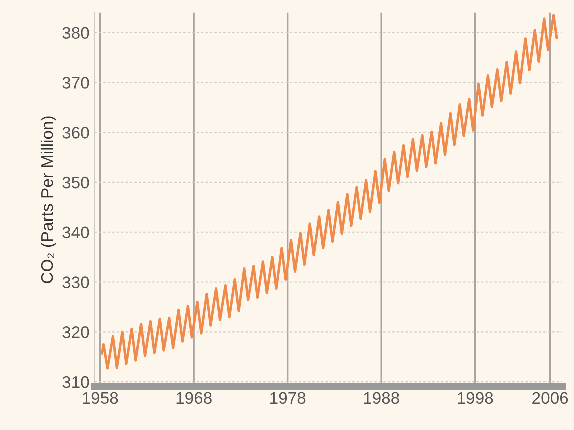 The height and width of the screenshot is (430, 574). I want to click on x-tick-label: 2006, so click(550, 398).